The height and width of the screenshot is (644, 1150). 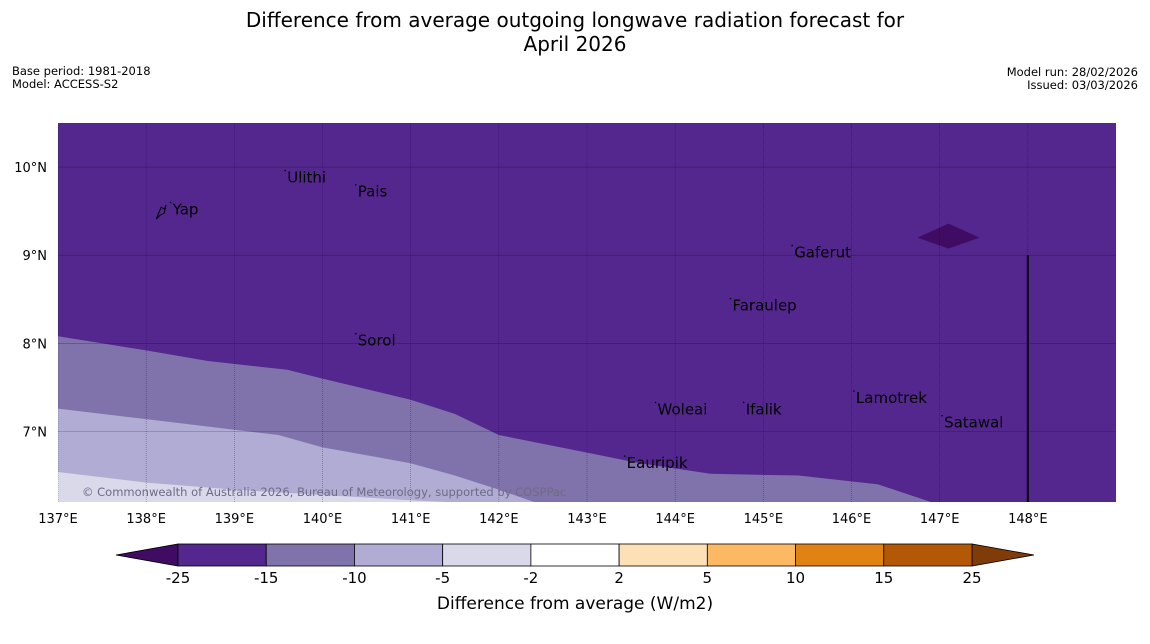 I want to click on meta-right: Model run: 28/02/2026 Issued: 03/03/2026, so click(x=1072, y=79).